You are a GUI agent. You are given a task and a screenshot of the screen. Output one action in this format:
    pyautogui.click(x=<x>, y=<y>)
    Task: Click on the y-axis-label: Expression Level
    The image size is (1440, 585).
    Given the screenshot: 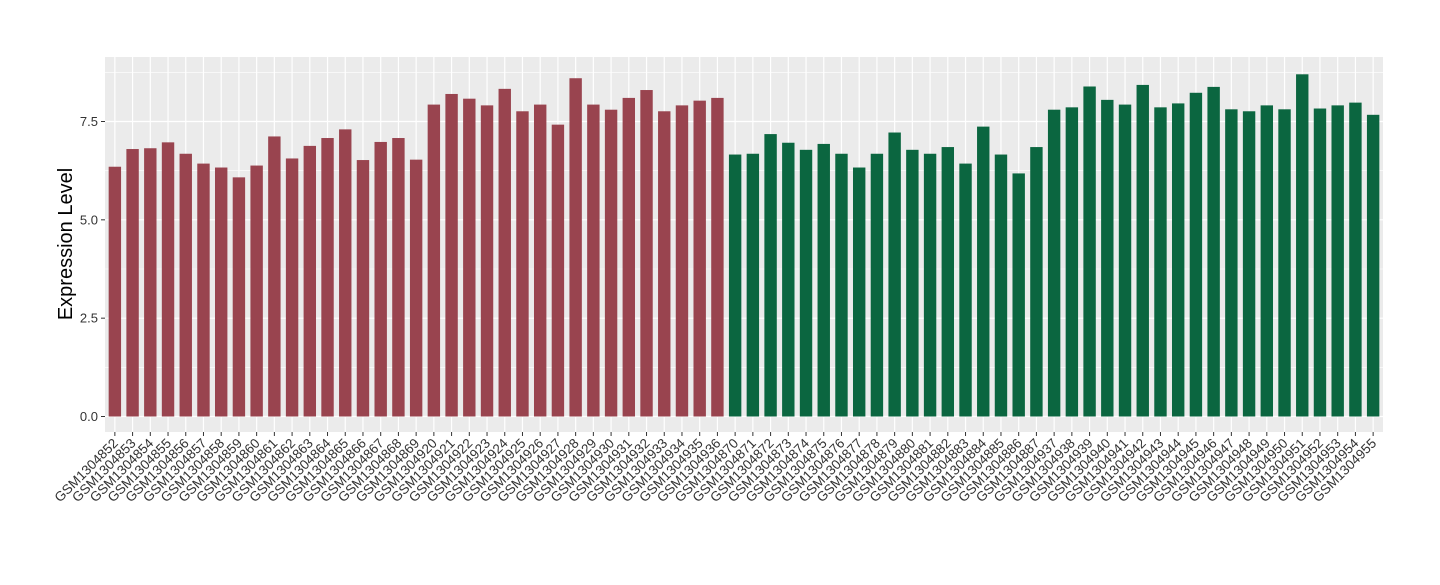 What is the action you would take?
    pyautogui.click(x=66, y=244)
    